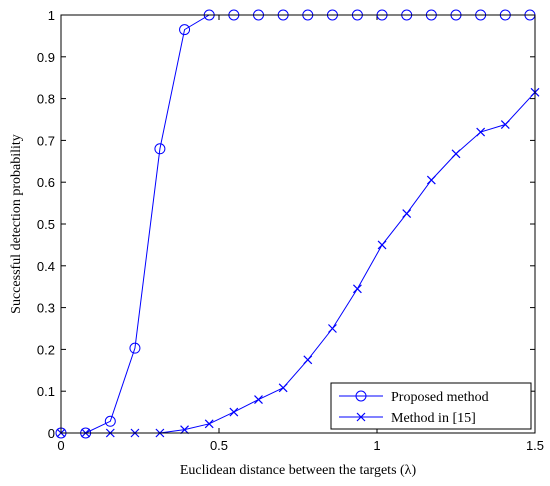 The image size is (550, 486). Describe the element at coordinates (433, 418) in the screenshot. I see `legend-label-method-15: Method in [15]` at that location.